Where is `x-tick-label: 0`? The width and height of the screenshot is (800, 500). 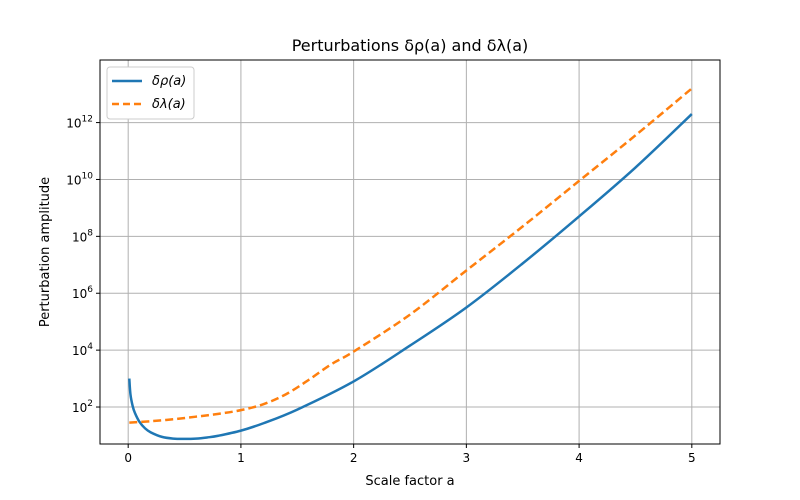 x-tick-label: 0 is located at coordinates (128, 458).